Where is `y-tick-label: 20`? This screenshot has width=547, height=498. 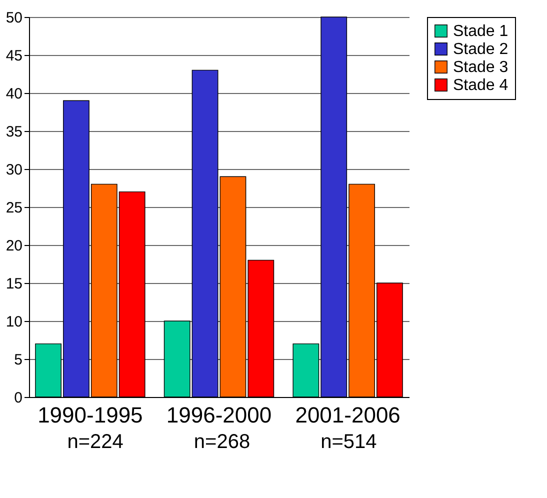 y-tick-label: 20 is located at coordinates (14, 246).